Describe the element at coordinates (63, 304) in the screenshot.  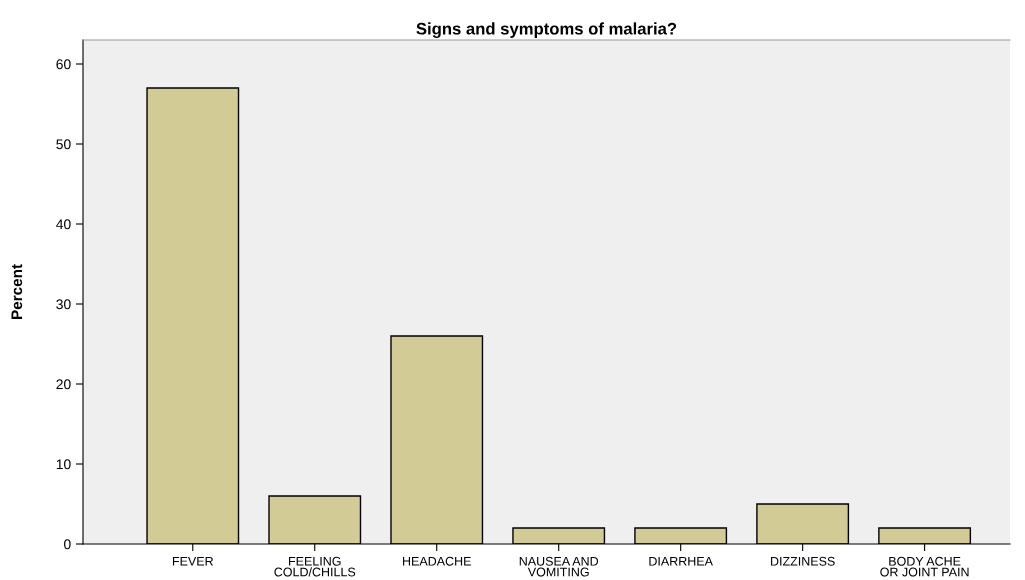
I see `y-tick-label: 30` at that location.